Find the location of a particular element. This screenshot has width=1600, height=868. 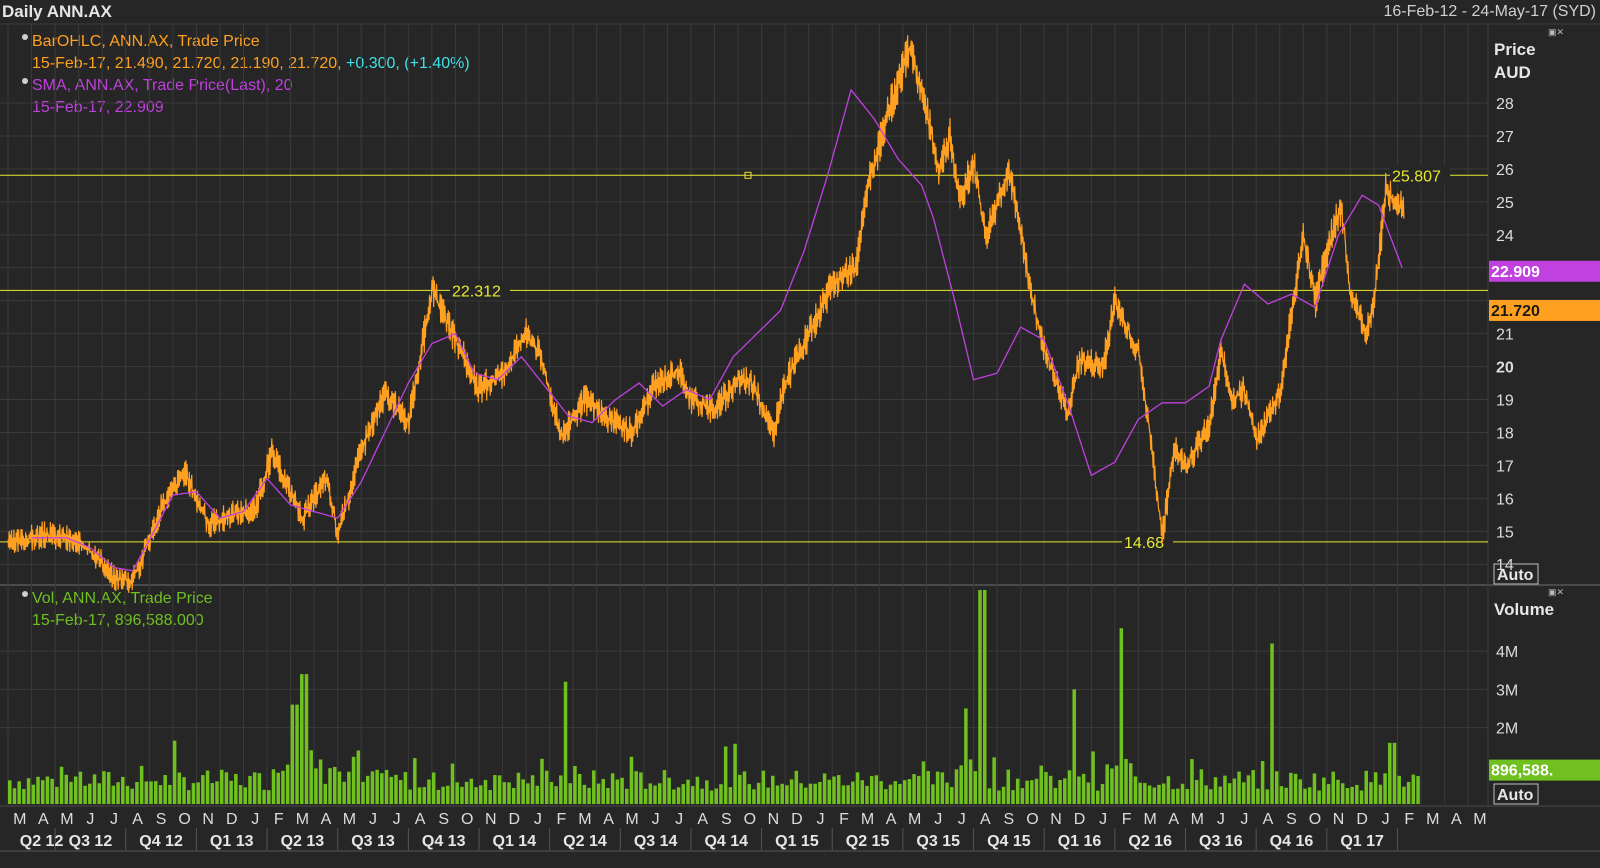

volume-panel-window-controls-icon: ▣✕ is located at coordinates (1556, 592).